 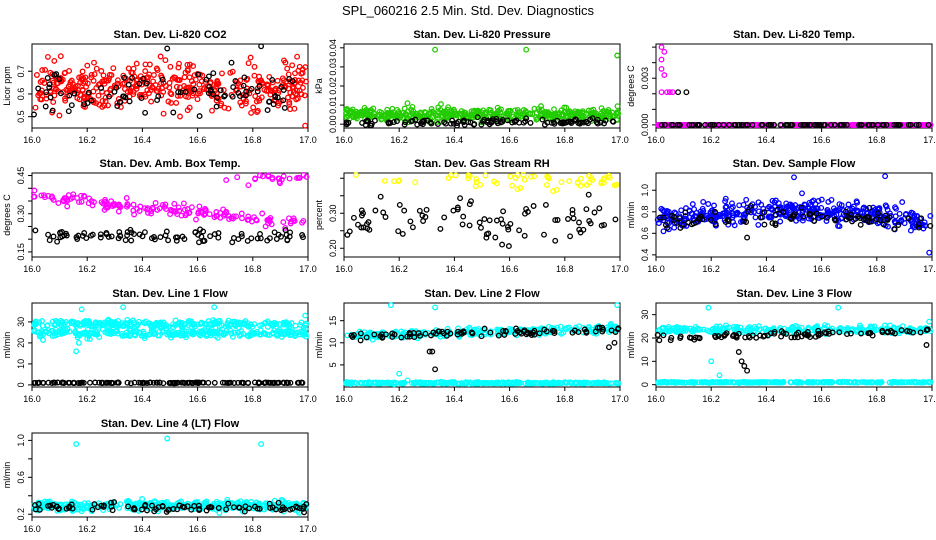 What do you see at coordinates (482, 164) in the screenshot?
I see `panel-title: Stan. Dev. Gas Stream RH` at bounding box center [482, 164].